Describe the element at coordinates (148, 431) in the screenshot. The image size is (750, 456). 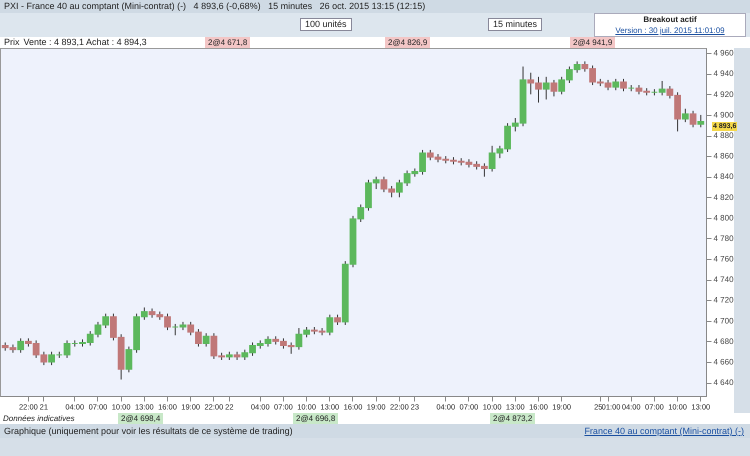
I see `text: Graphique (uniquement pour voir les résultats de ce système de trading)` at that location.